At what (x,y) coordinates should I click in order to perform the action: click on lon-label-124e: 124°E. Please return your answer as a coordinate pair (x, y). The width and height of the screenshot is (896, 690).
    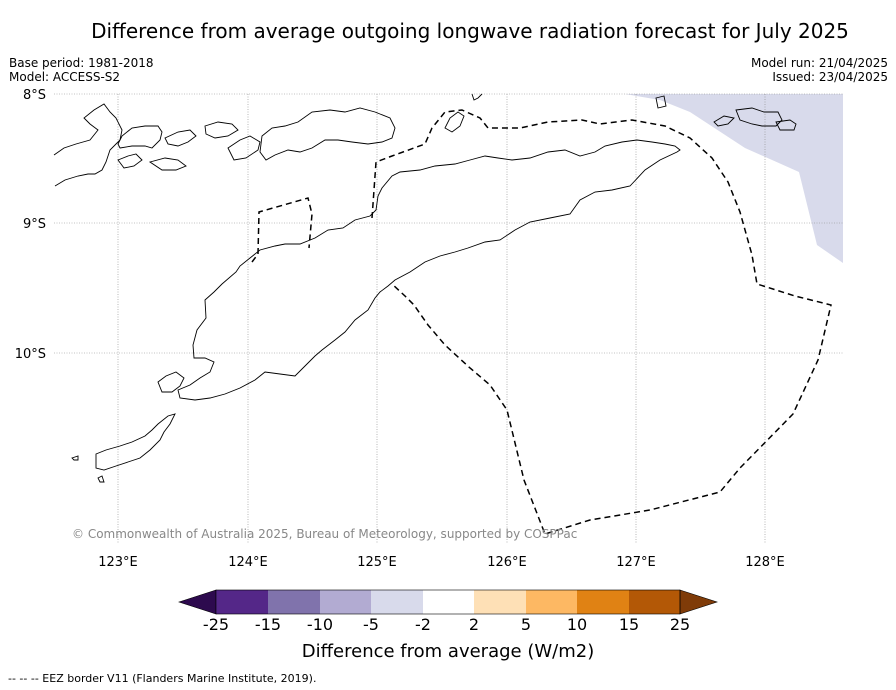
    Looking at the image, I should click on (248, 562).